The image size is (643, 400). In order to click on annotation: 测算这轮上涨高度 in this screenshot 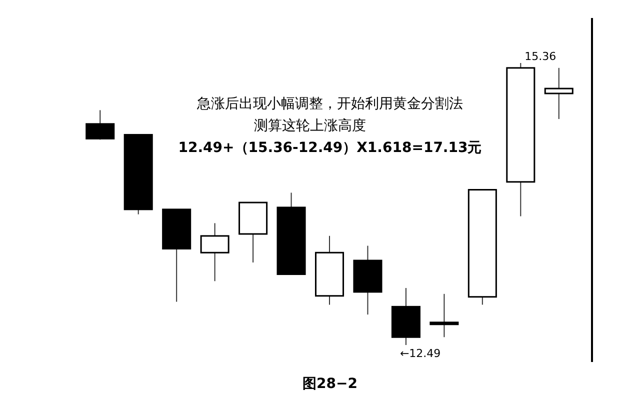, I will do `click(310, 126)`.